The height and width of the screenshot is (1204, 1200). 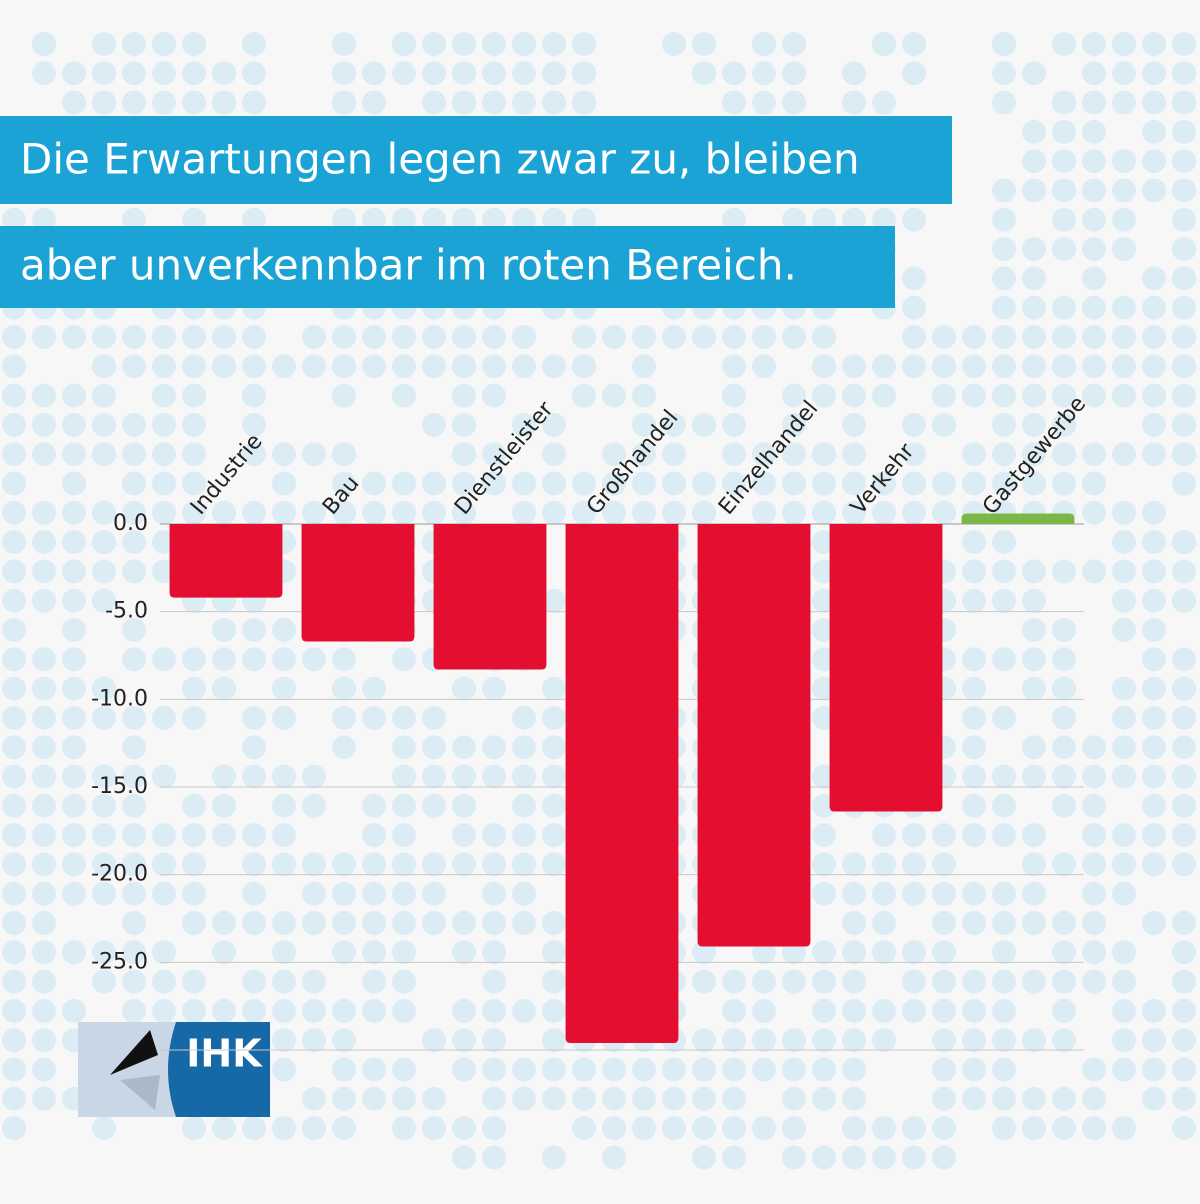 I want to click on y-tick-label: 0.0, so click(x=130, y=523).